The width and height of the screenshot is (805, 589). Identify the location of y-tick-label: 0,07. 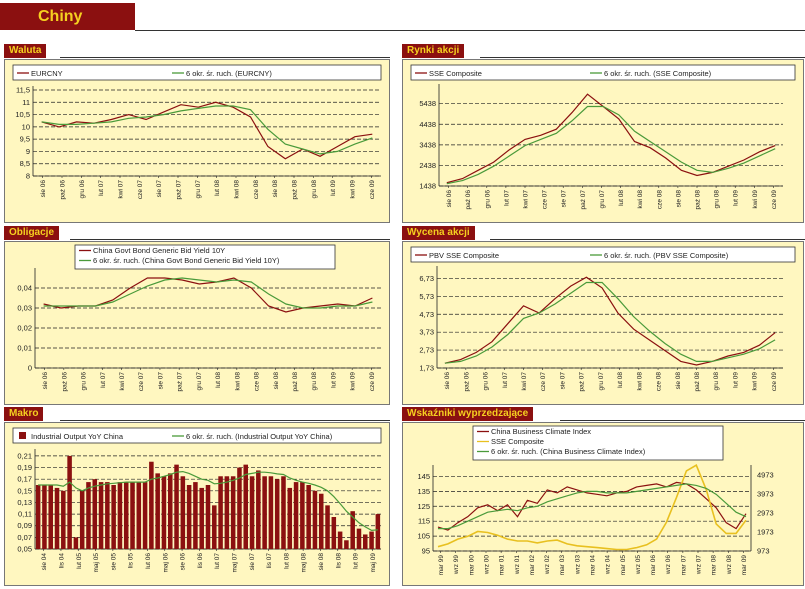
(24, 537).